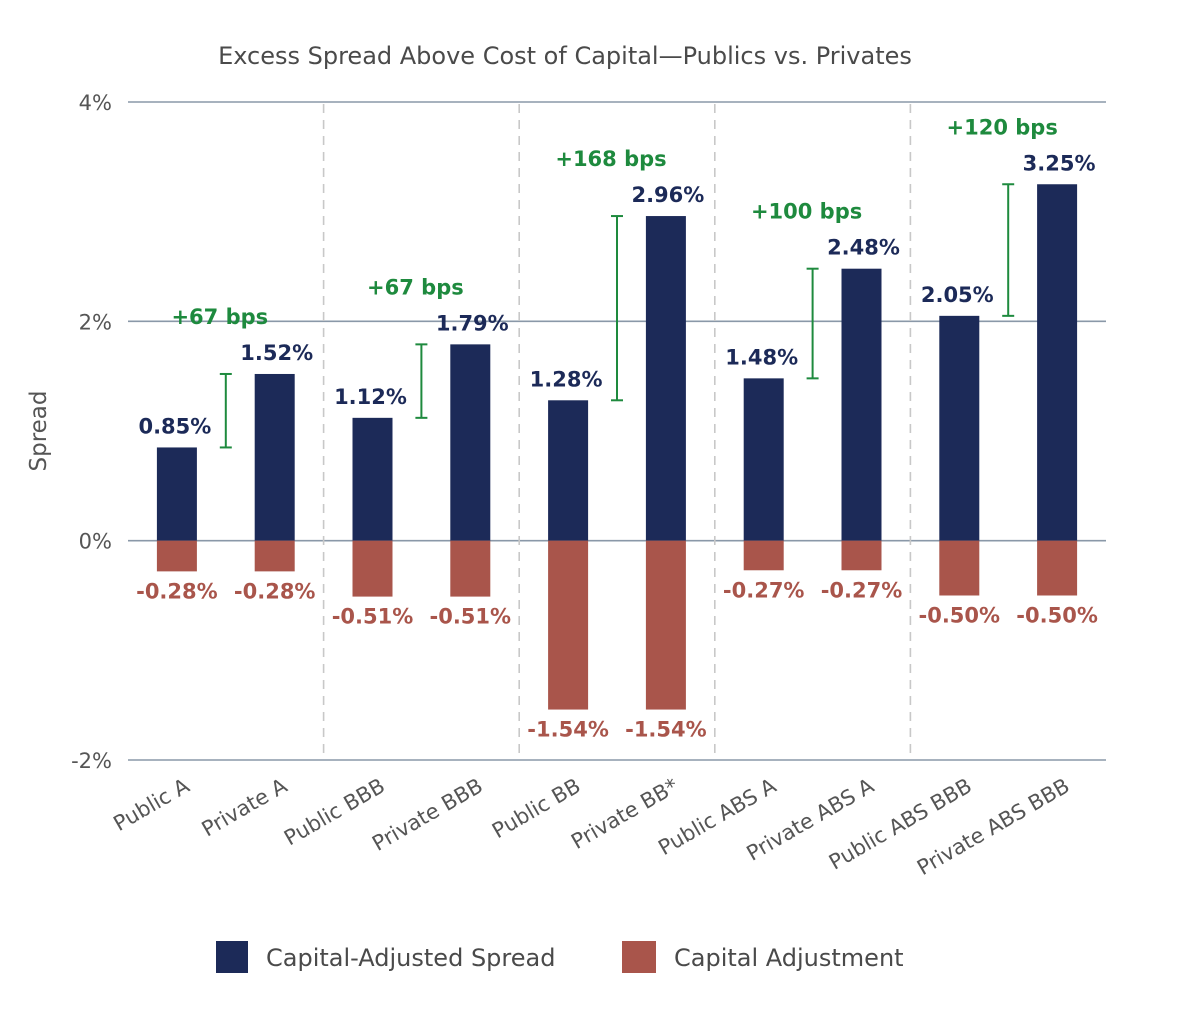 This screenshot has width=1194, height=1016. I want to click on bps-annotation: +120 bps, so click(1002, 127).